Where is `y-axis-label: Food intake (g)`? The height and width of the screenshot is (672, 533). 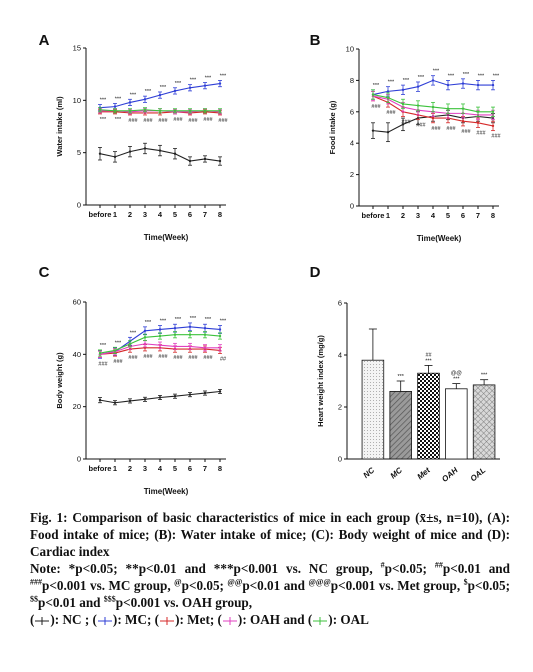 y-axis-label: Food intake (g) is located at coordinates (332, 127).